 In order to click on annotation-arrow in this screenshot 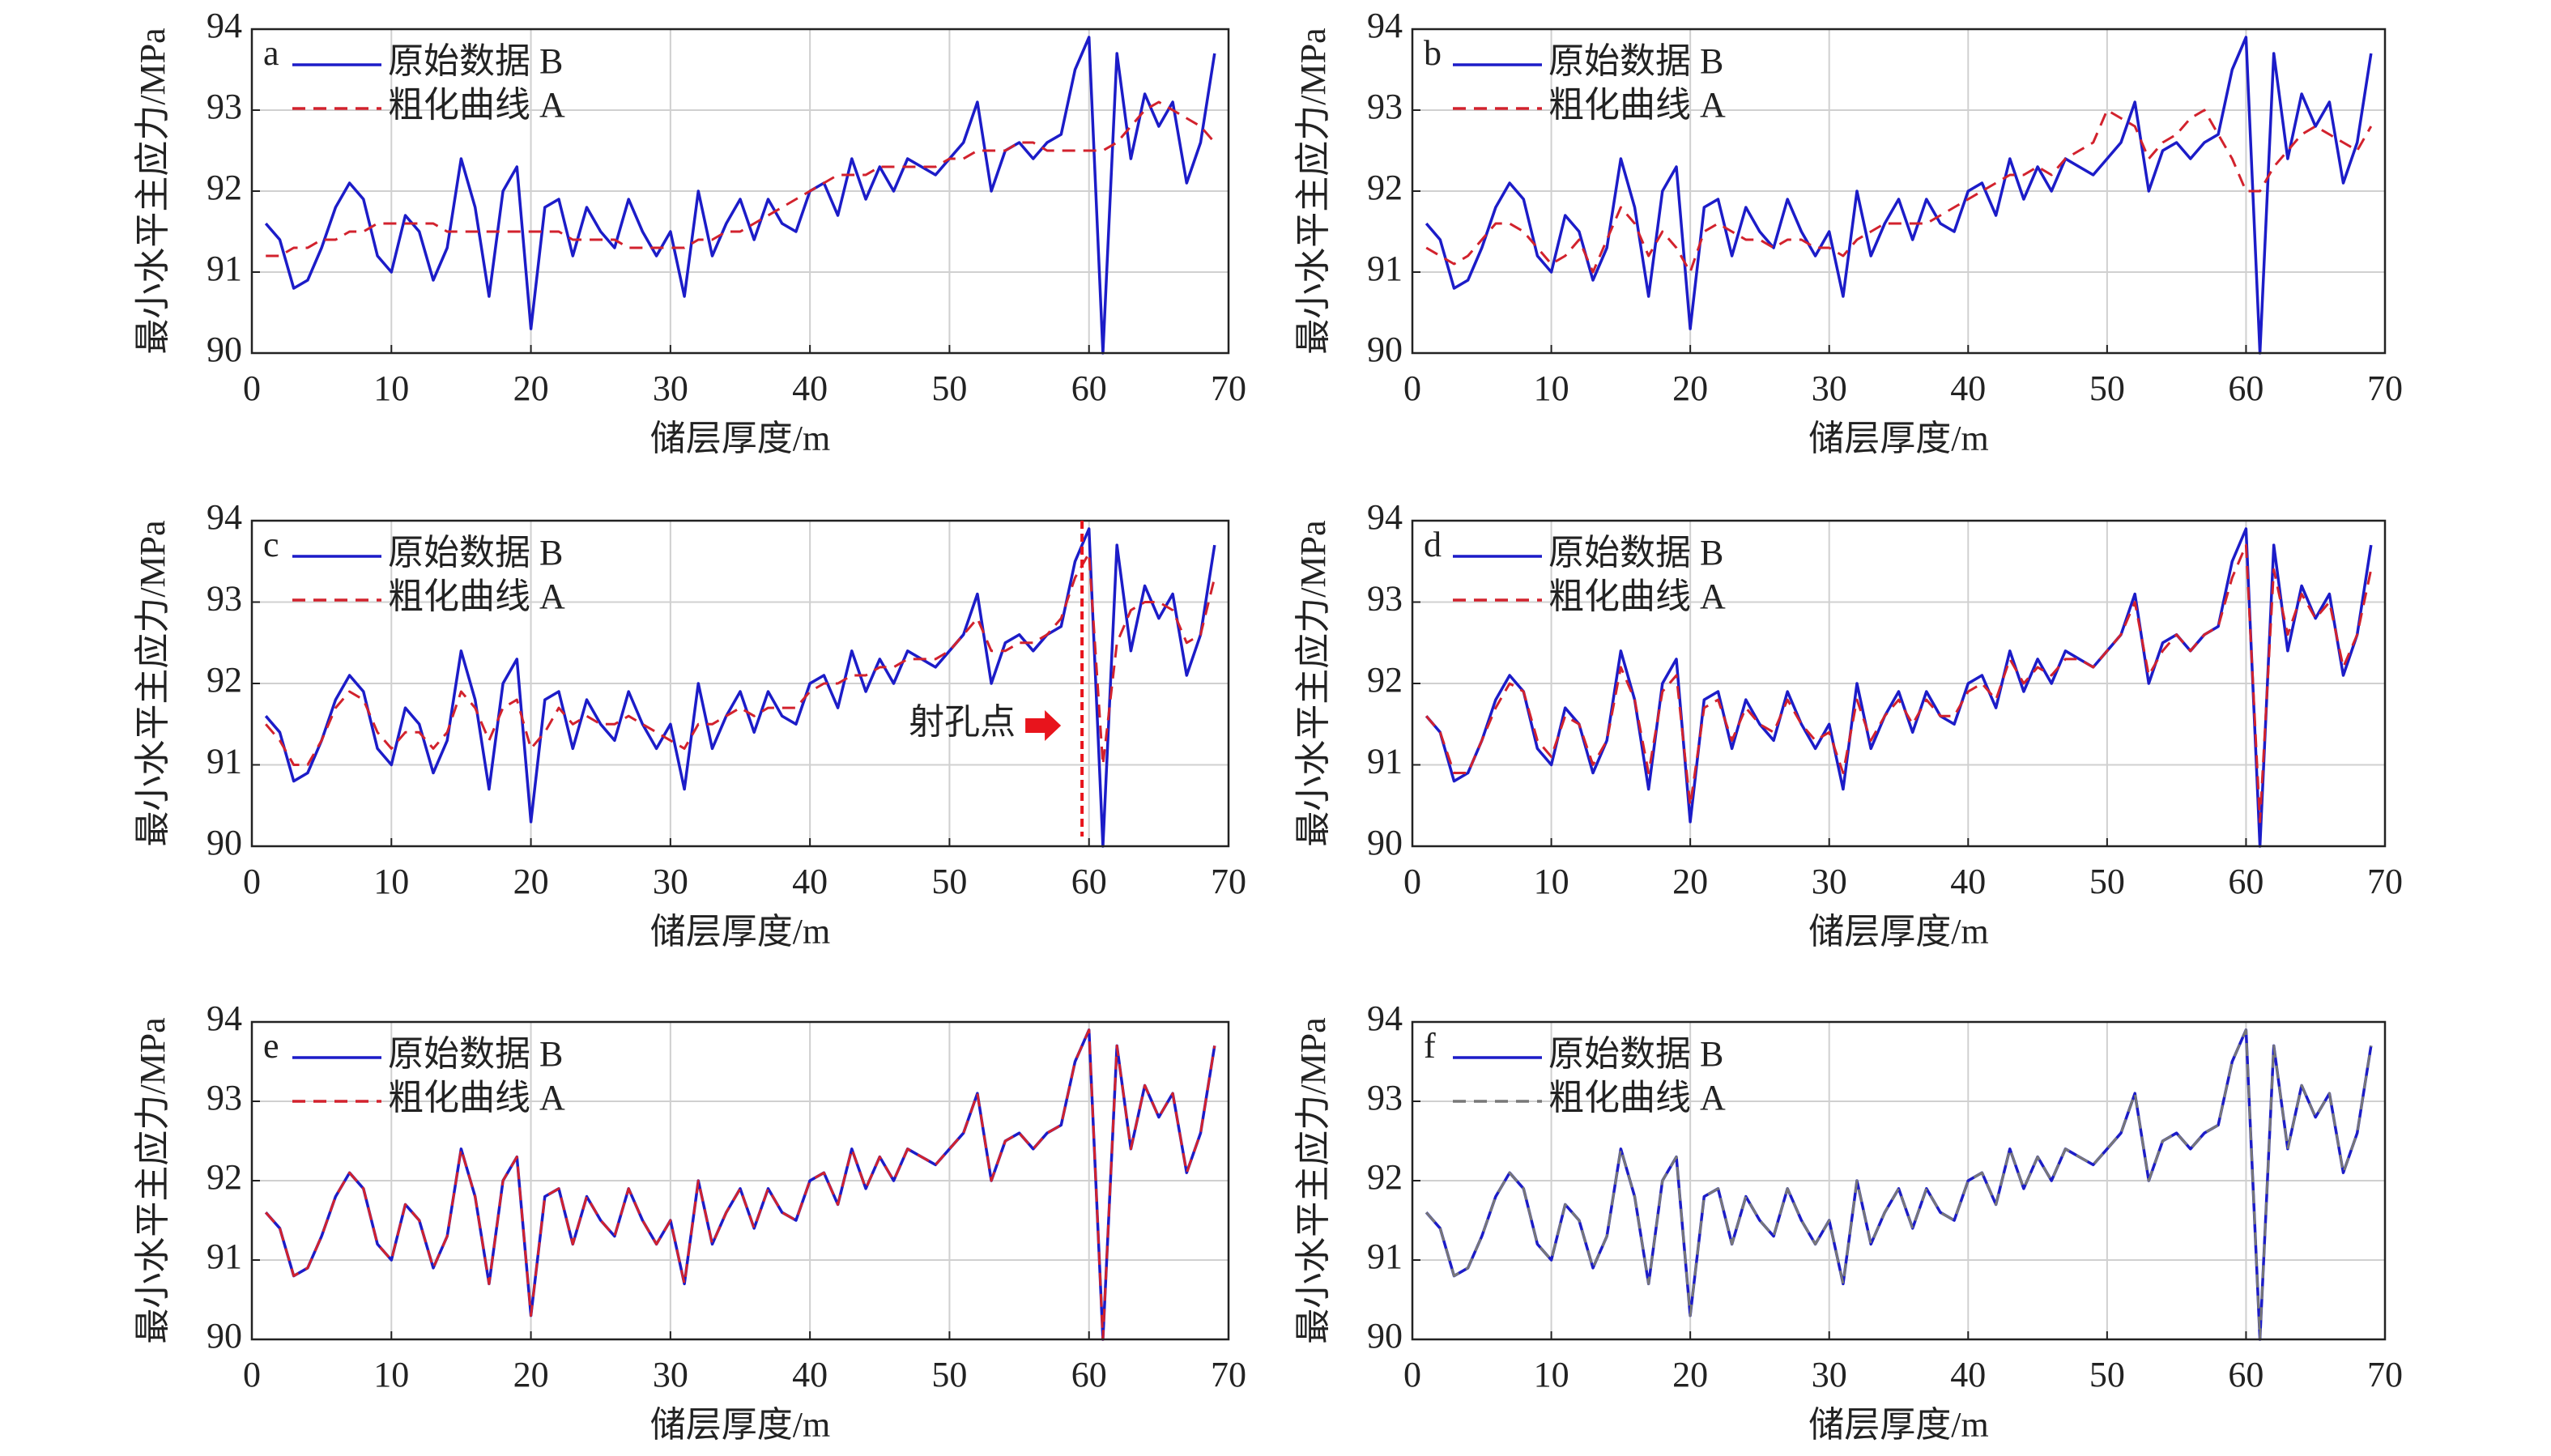, I will do `click(1043, 725)`.